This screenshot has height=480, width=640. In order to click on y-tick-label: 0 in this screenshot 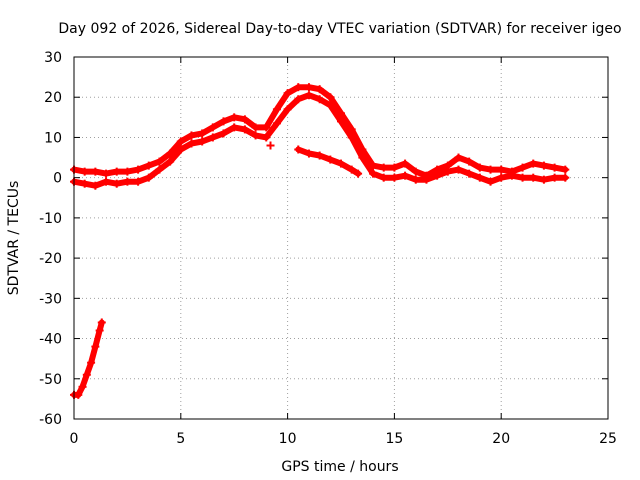, I will do `click(57, 179)`.